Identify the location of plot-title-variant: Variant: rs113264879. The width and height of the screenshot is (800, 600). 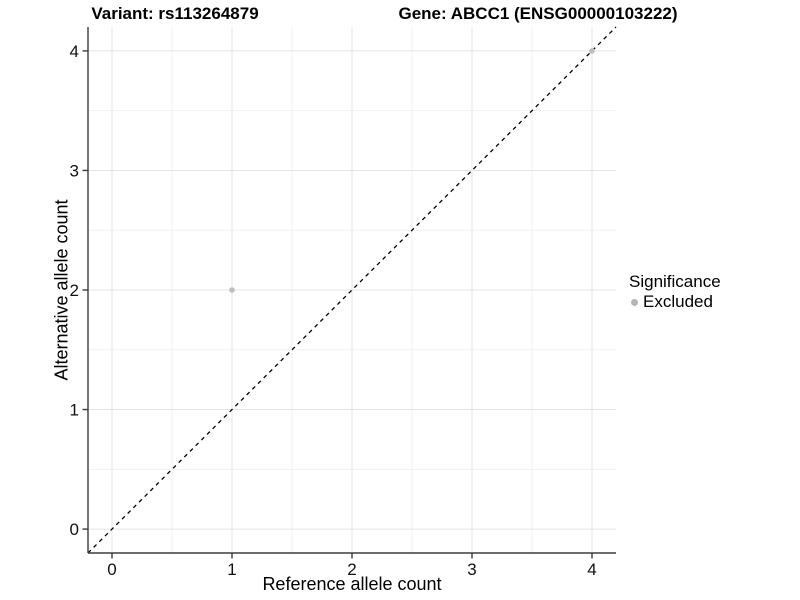
(175, 13).